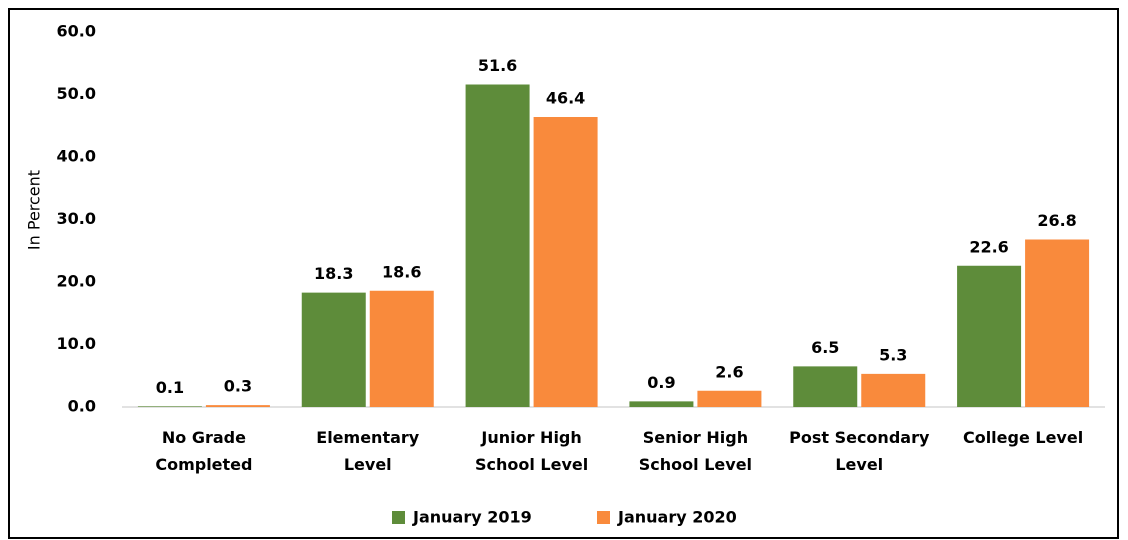 Image resolution: width=1128 pixels, height=540 pixels. Describe the element at coordinates (695, 451) in the screenshot. I see `x-tick-label: Senior High School Level` at that location.